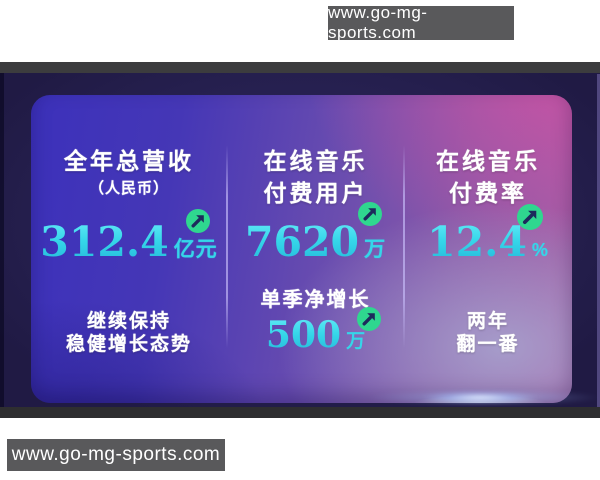  What do you see at coordinates (375, 249) in the screenshot?
I see `metric-unit: 万` at bounding box center [375, 249].